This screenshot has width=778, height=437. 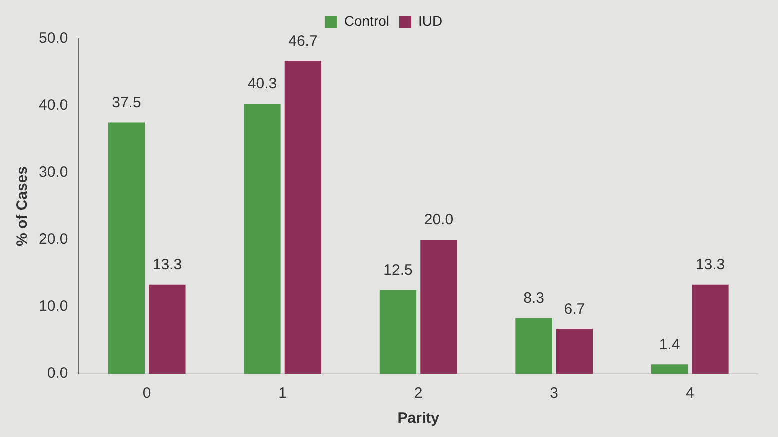 What do you see at coordinates (53, 105) in the screenshot?
I see `y-tick-label: 40.0` at bounding box center [53, 105].